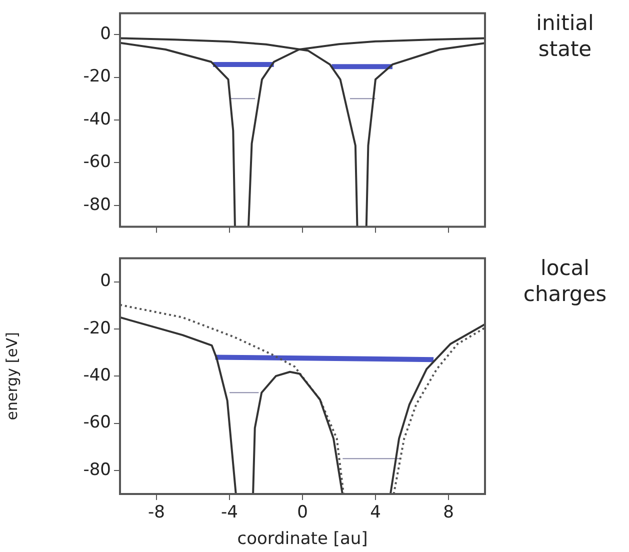  I want to click on x-tick-label: 0, so click(302, 512).